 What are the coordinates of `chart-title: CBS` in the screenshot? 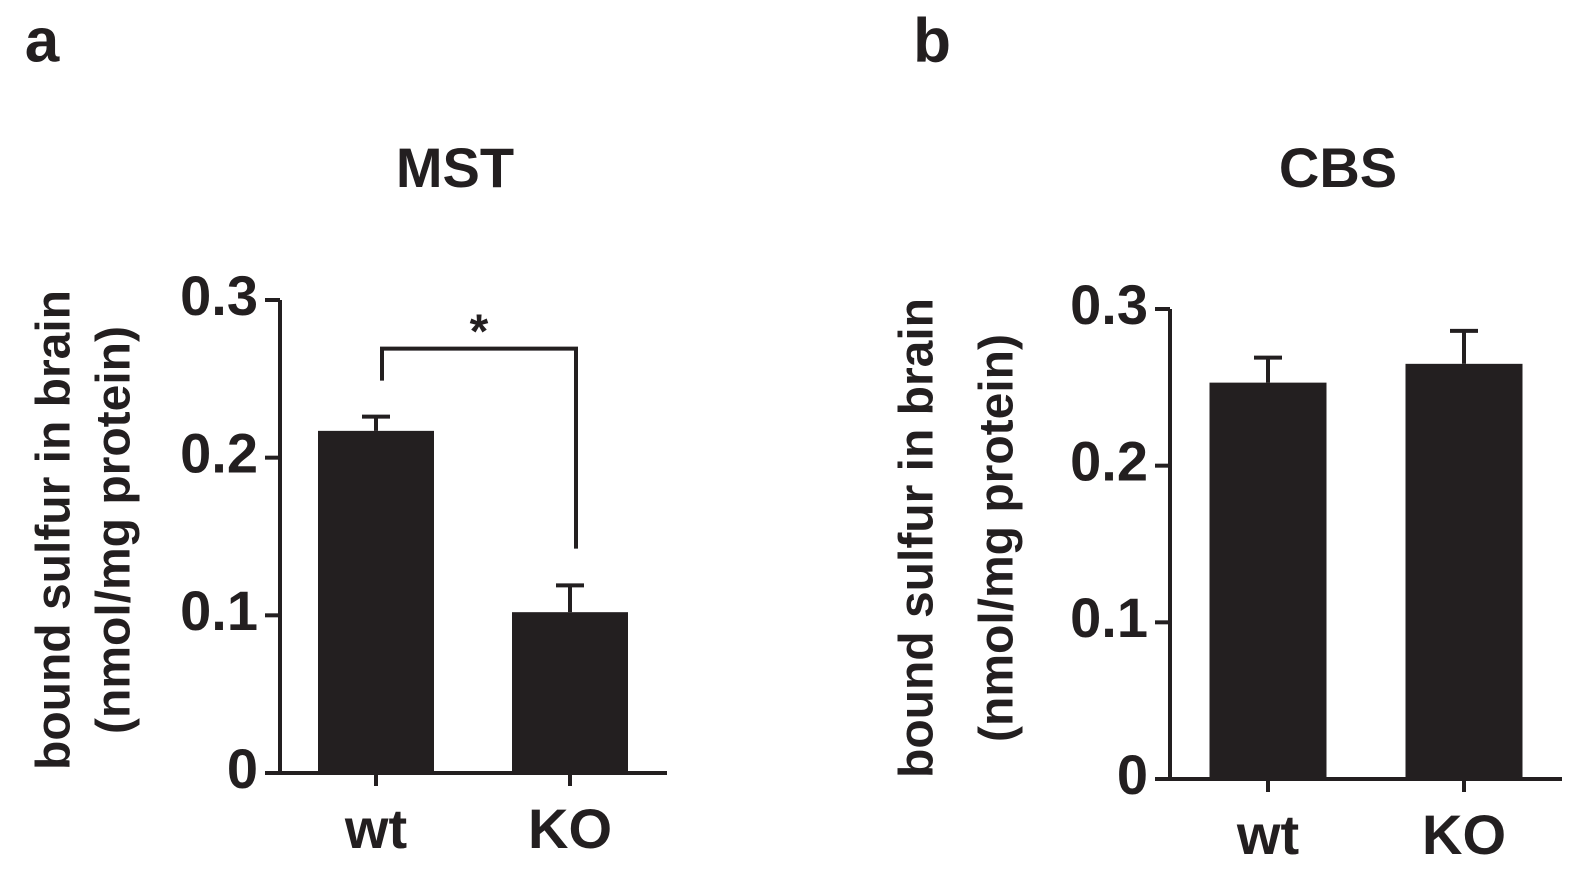 It's located at (1338, 167).